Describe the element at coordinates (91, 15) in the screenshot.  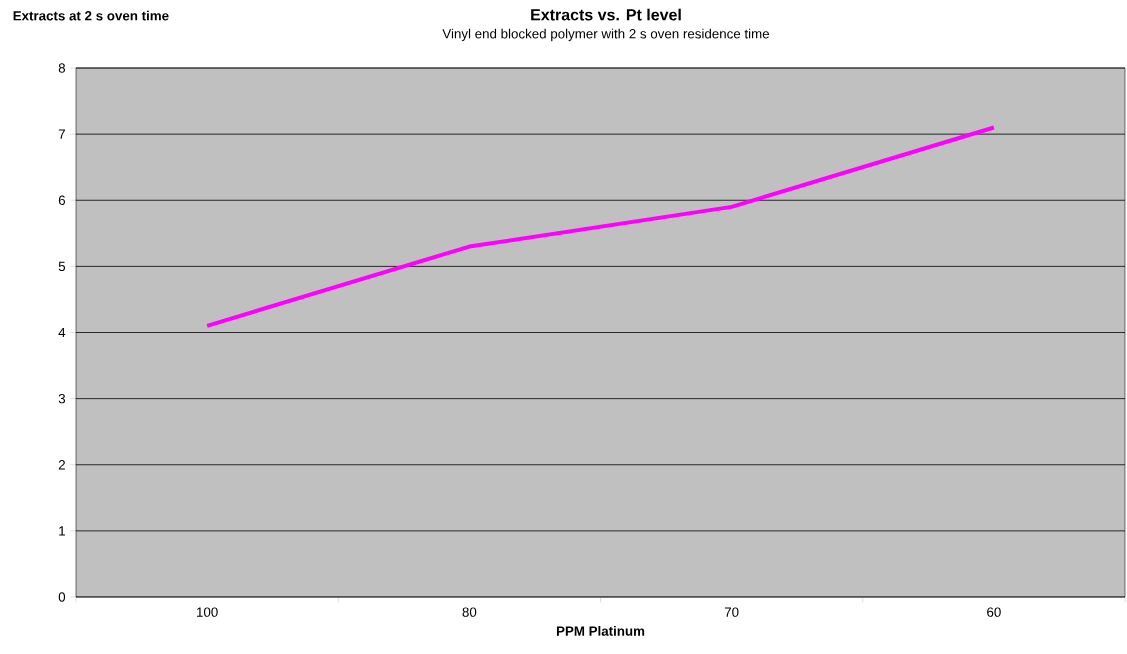
I see `text: Extracts at 2 s oven time` at that location.